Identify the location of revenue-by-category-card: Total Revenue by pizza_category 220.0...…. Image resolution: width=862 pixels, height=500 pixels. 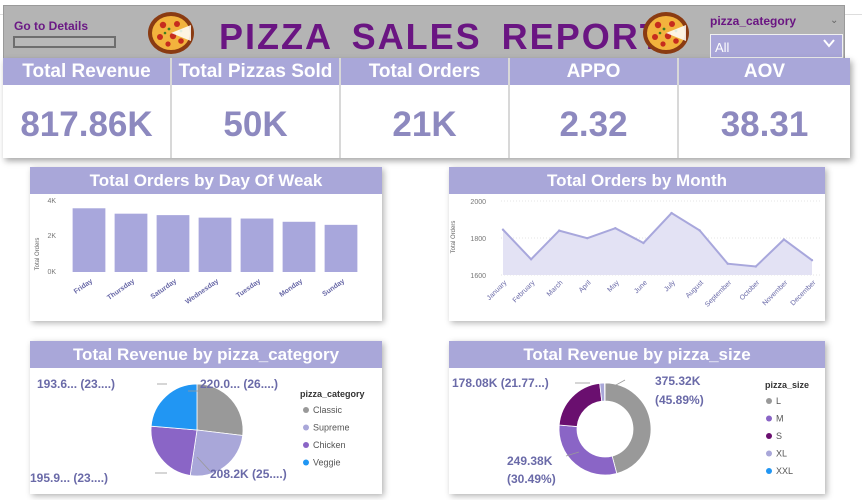
(206, 417).